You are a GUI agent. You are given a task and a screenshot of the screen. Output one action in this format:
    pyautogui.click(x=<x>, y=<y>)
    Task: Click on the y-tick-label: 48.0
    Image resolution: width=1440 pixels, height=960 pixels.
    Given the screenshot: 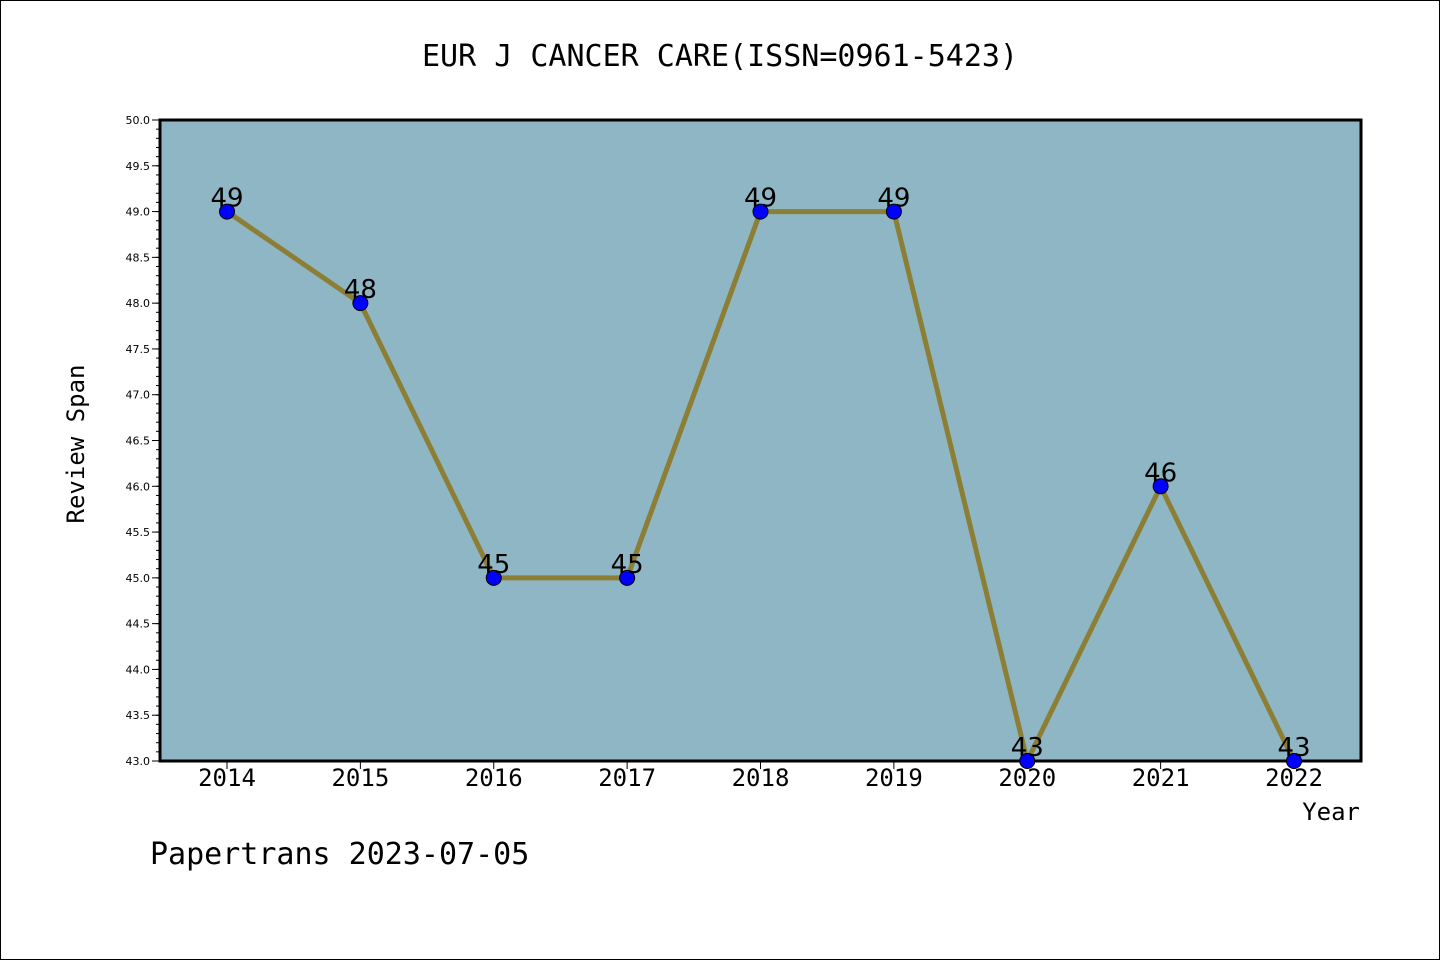 What is the action you would take?
    pyautogui.click(x=138, y=303)
    